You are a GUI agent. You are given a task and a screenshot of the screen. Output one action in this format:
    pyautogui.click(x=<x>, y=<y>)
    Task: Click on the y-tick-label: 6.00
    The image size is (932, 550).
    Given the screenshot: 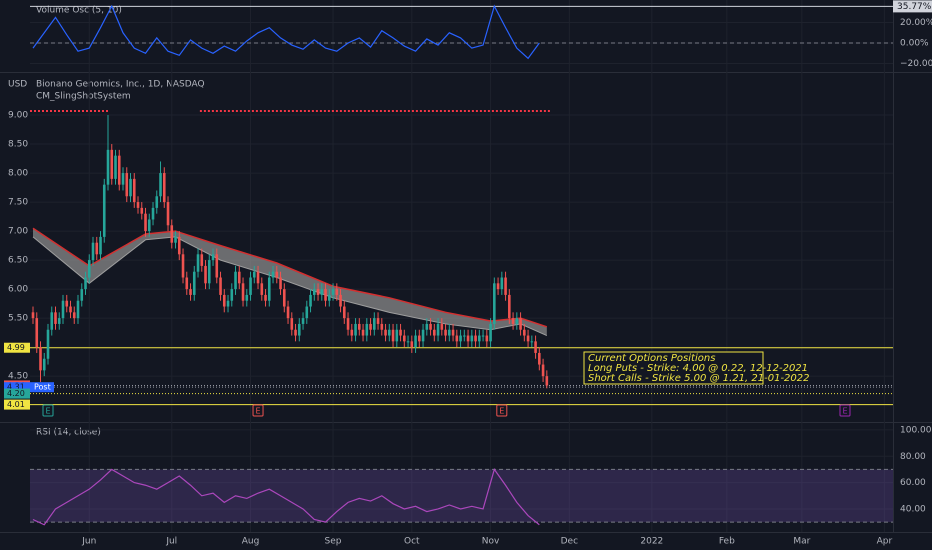 What is the action you would take?
    pyautogui.click(x=18, y=290)
    